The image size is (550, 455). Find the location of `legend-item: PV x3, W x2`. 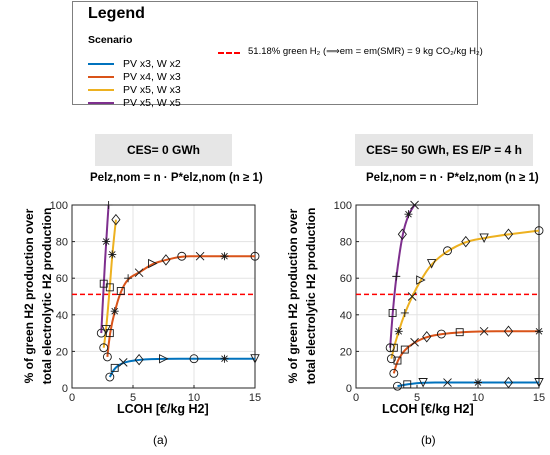

legend-item: PV x3, W x2 is located at coordinates (153, 64).